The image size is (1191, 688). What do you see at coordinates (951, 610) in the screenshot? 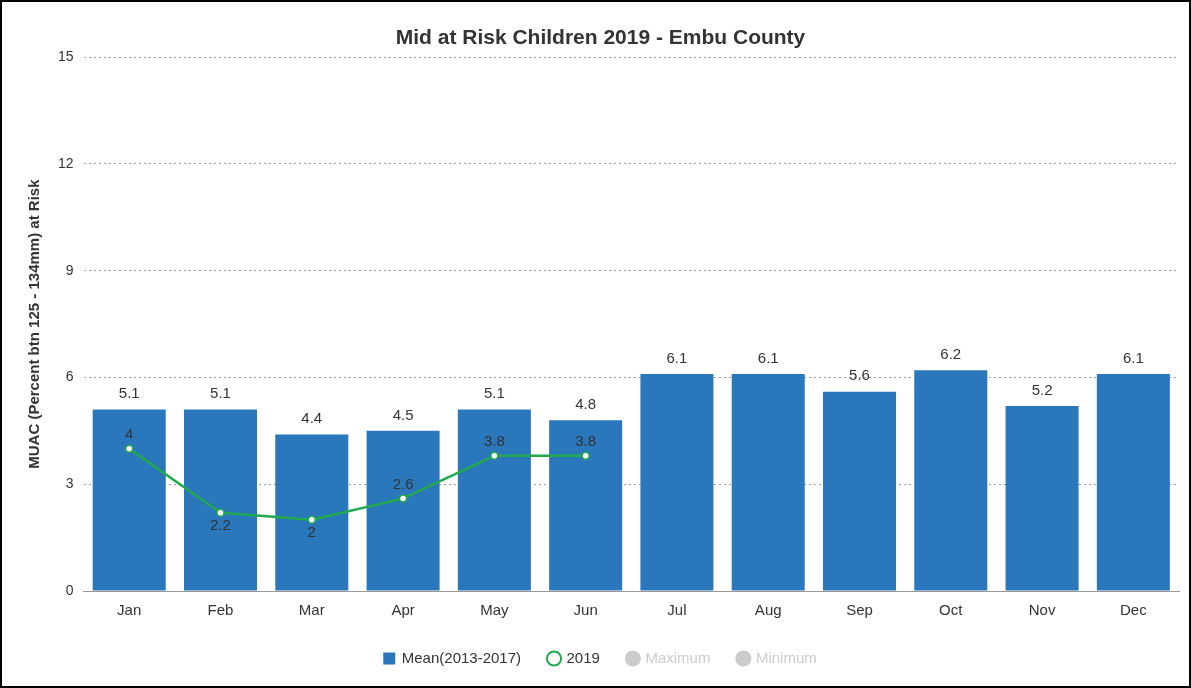
I see `x-tick-label: Oct` at bounding box center [951, 610].